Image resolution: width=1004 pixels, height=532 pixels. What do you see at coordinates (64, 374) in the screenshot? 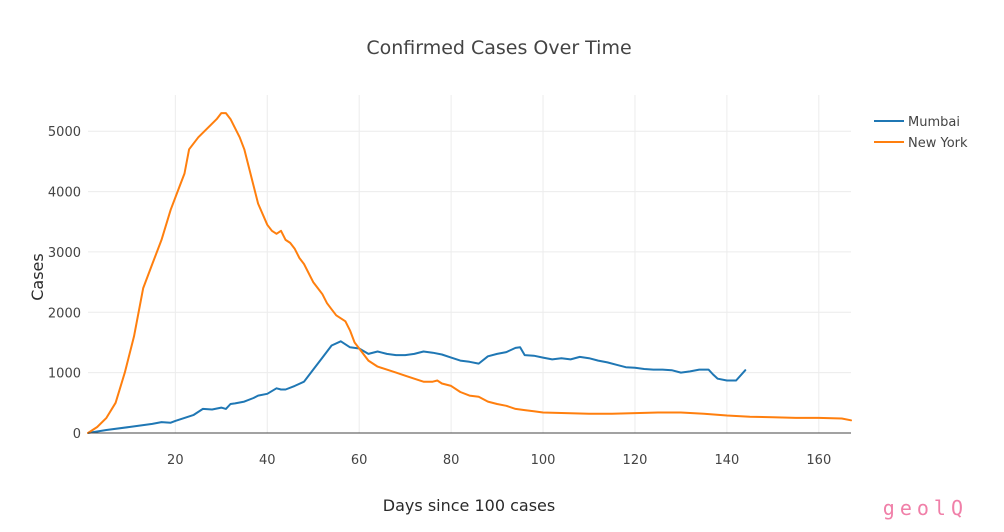
I see `y-tick-label: 1000` at bounding box center [64, 374].